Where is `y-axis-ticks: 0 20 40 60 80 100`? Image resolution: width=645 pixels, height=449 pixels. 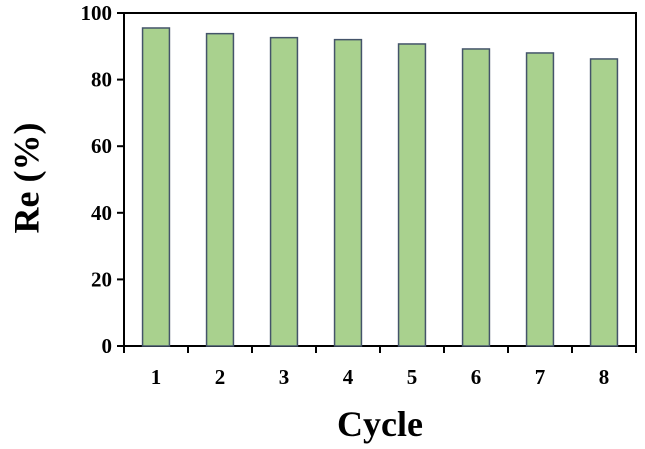 y-axis-ticks: 0 20 40 60 80 100 is located at coordinates (102, 179).